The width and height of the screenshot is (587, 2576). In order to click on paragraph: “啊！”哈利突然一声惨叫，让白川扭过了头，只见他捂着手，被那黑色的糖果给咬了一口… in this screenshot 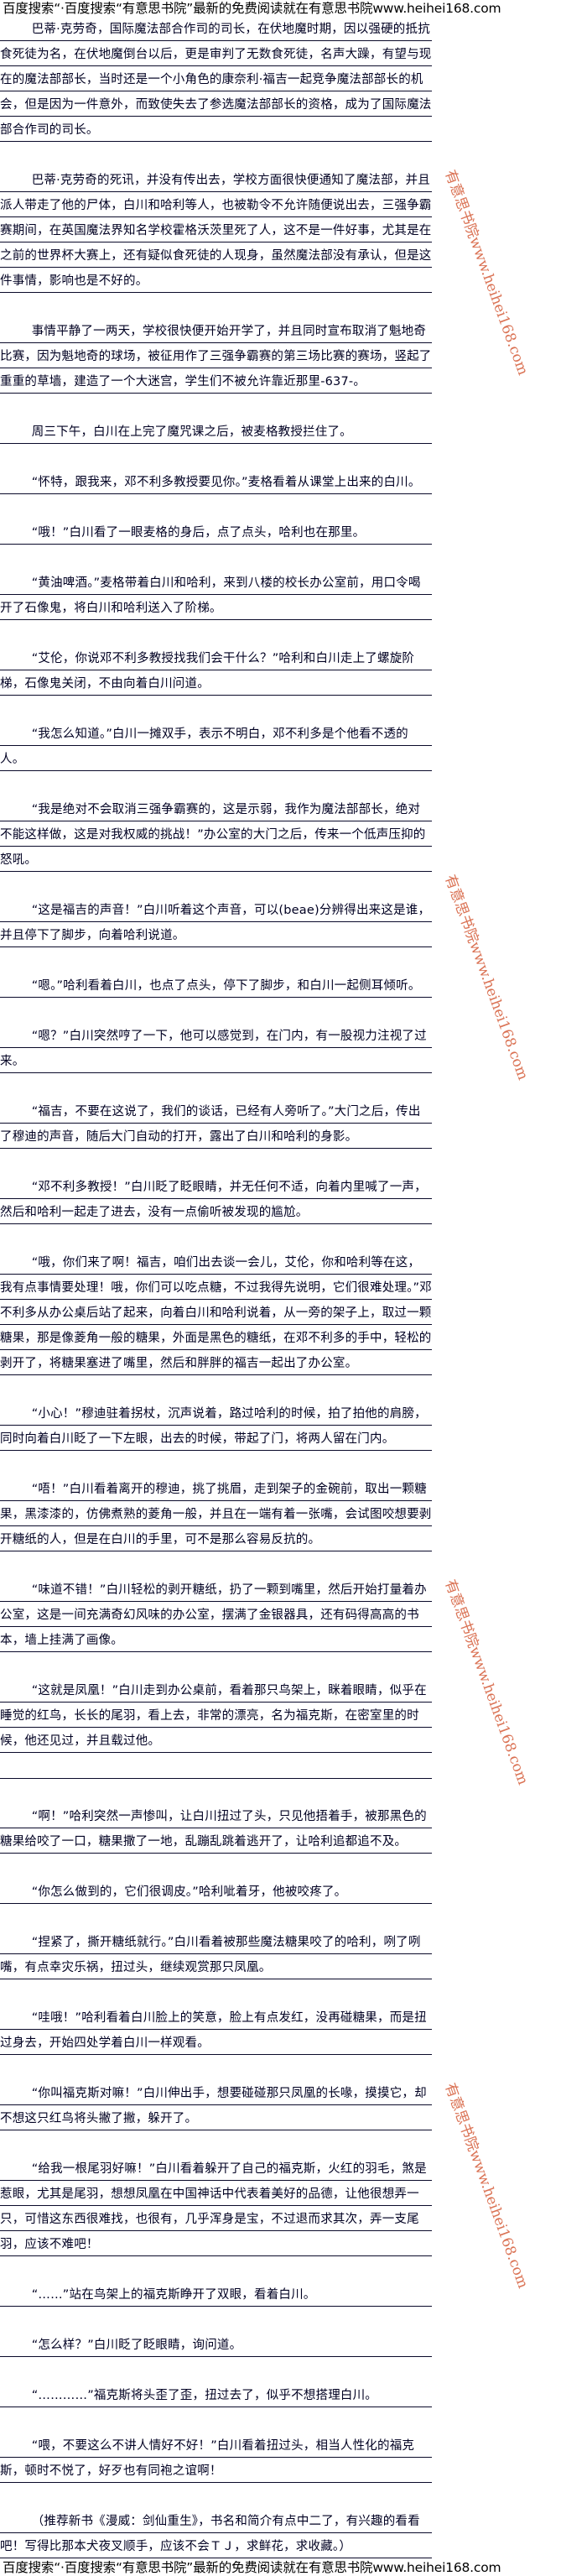, I will do `click(216, 1829)`.